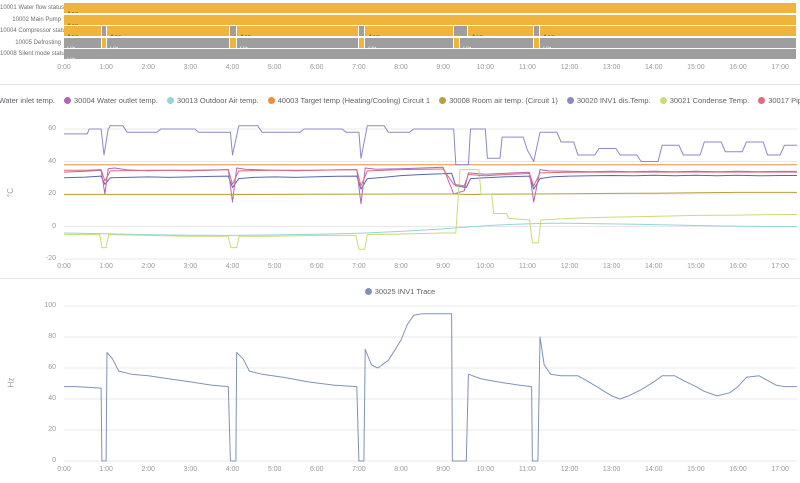 Image resolution: width=800 pixels, height=483 pixels. I want to click on timeline-row-label: 10004 Compressor status, so click(34, 31).